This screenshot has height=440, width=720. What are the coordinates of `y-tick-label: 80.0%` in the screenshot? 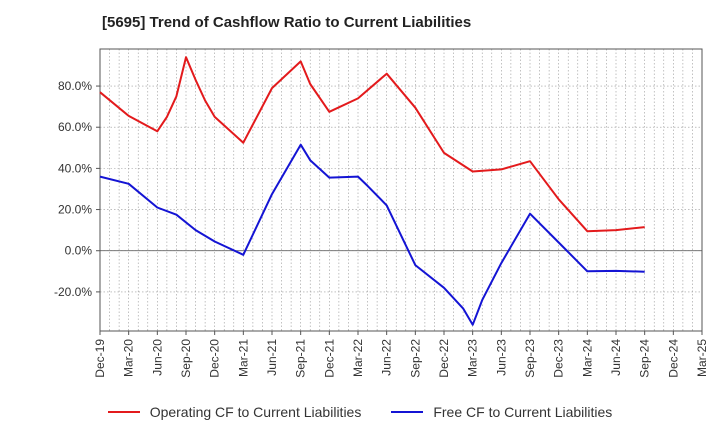 It's located at (75, 86).